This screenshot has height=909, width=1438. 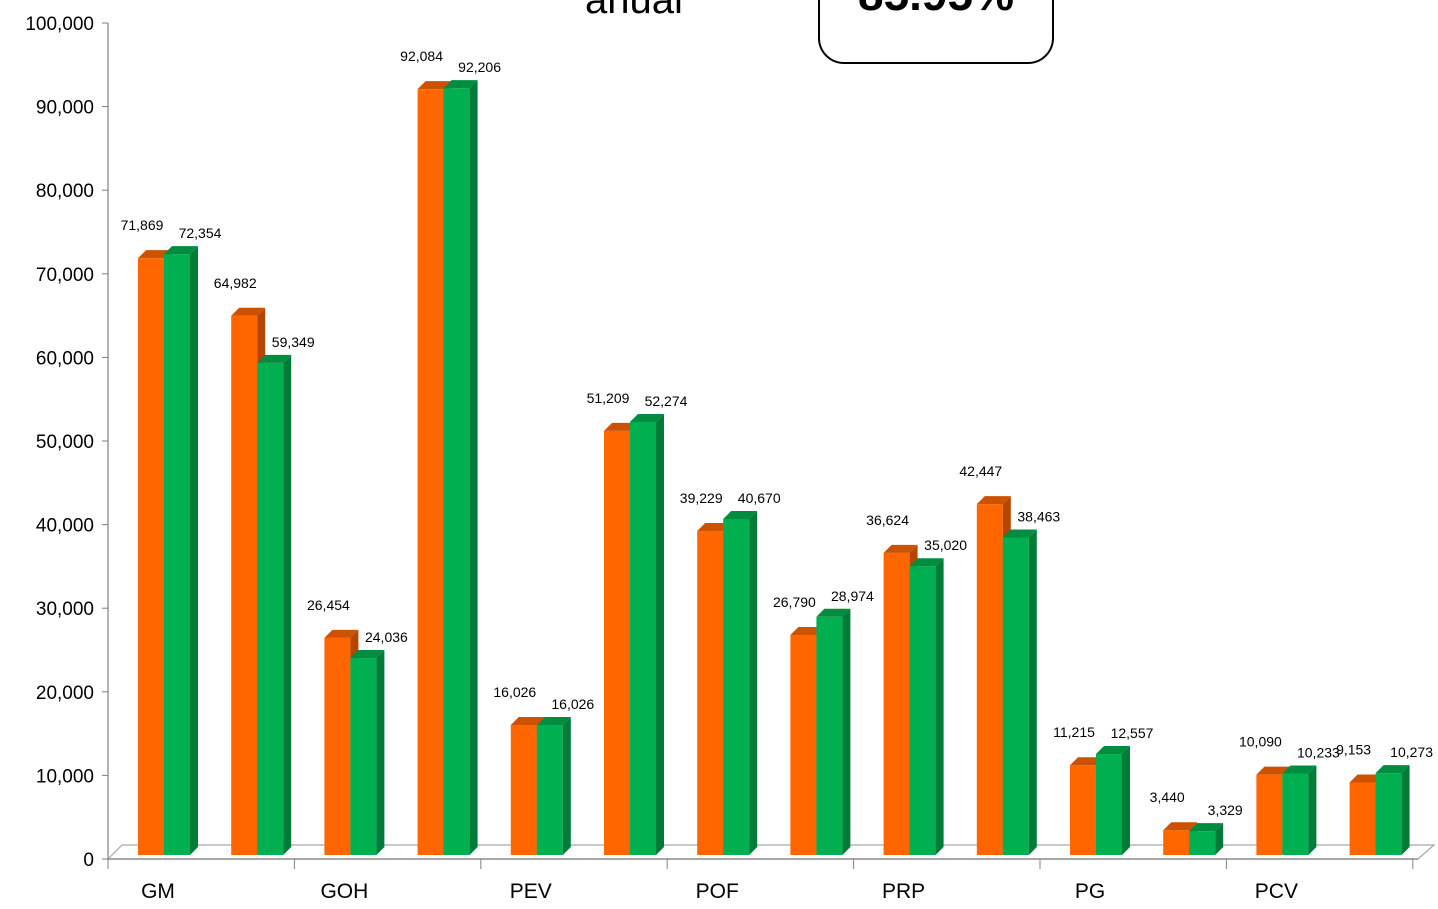 What do you see at coordinates (328, 605) in the screenshot?
I see `data-label-series1: 26,454` at bounding box center [328, 605].